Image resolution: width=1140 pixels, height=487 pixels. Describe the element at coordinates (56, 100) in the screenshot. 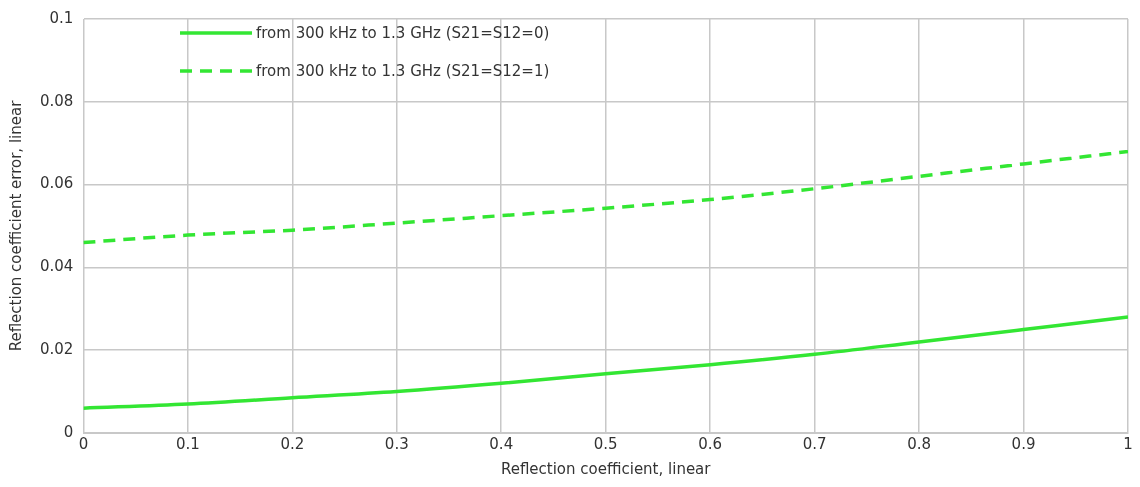

I see `y-tick-label: 0.08` at that location.